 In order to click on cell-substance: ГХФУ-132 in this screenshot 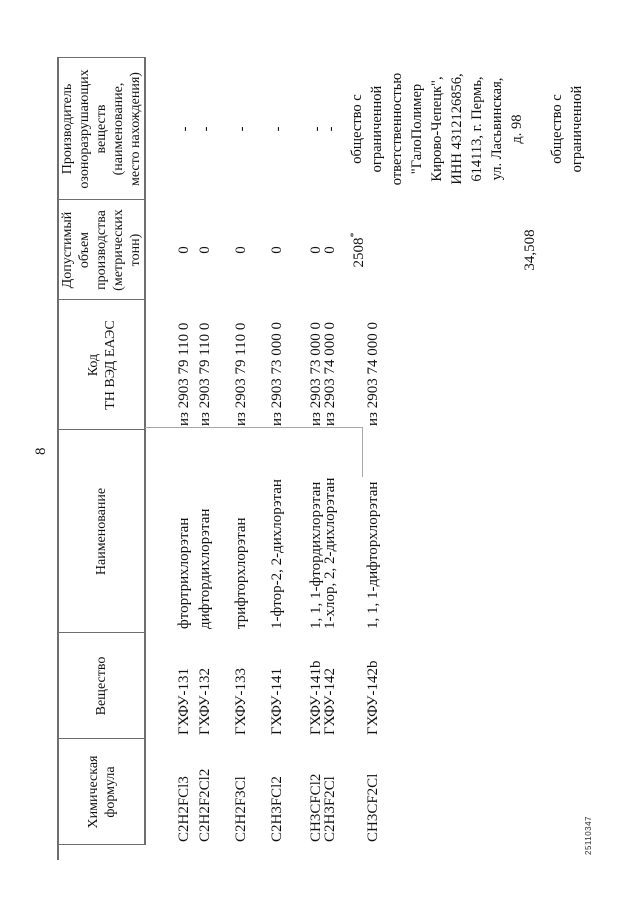, I will do `click(205, 701)`.